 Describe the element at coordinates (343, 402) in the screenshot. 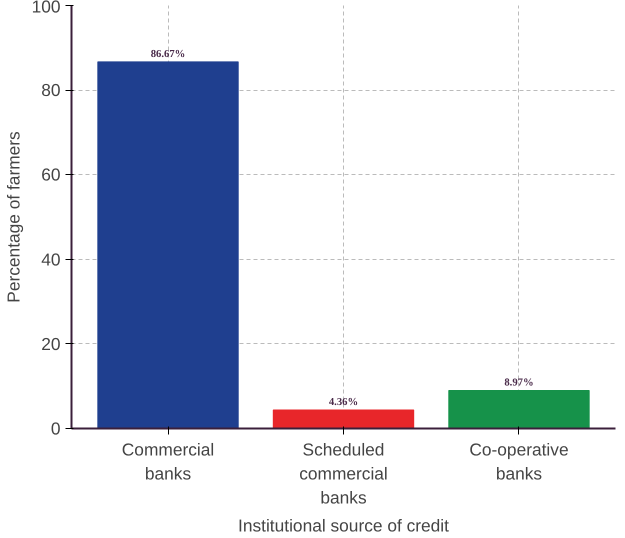

I see `data-label: 4.36%` at that location.